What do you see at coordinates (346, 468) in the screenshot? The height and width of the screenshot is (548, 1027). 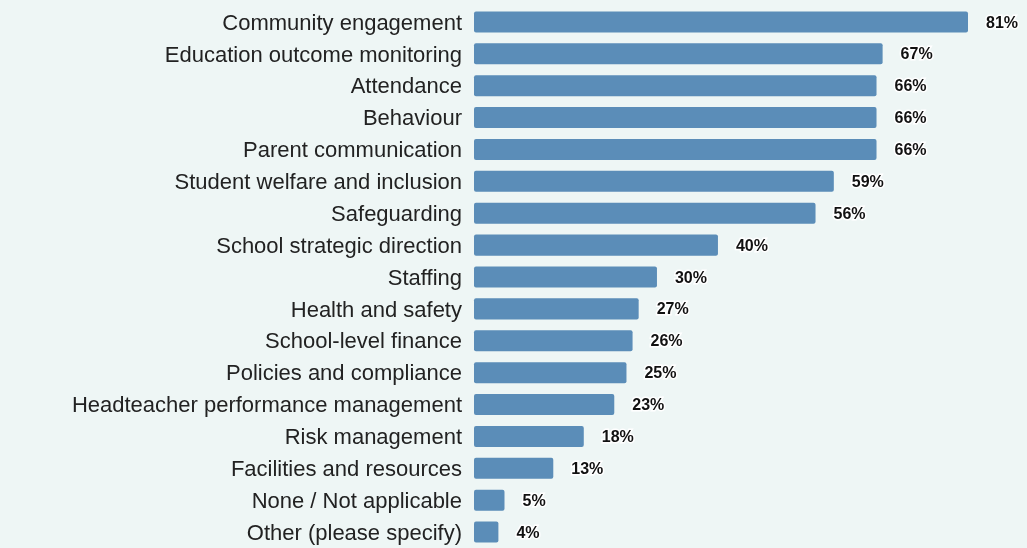 I see `y-tick-label: Facilities and resources` at bounding box center [346, 468].